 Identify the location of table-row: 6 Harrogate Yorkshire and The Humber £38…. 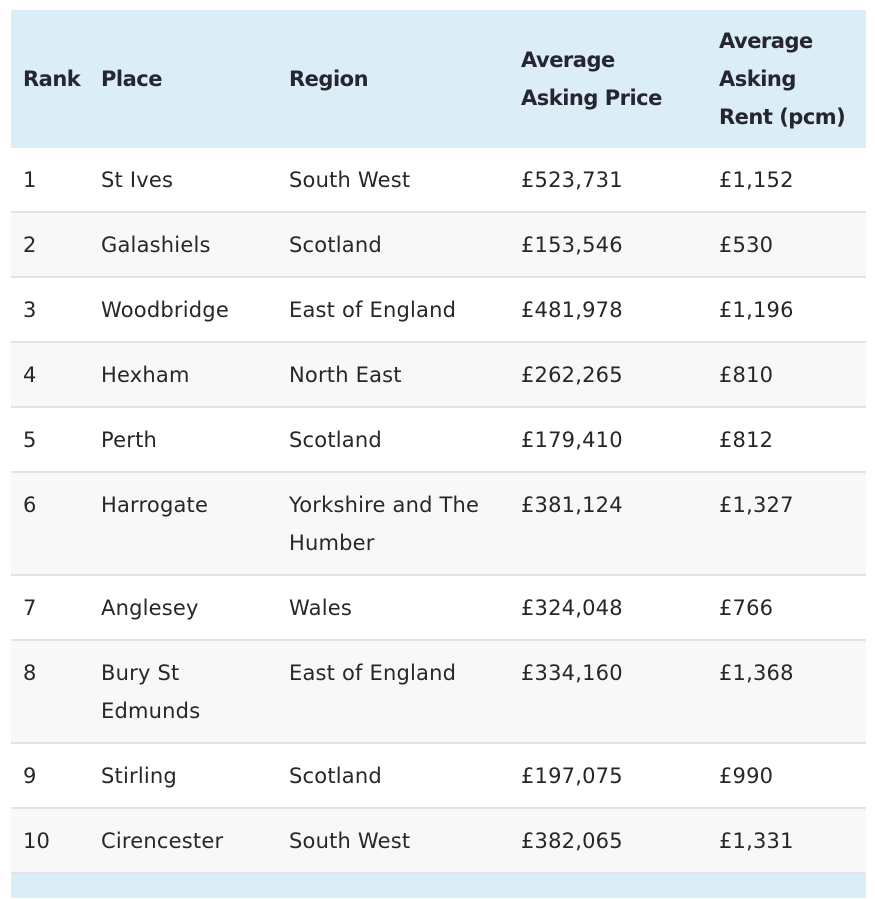
(438, 523).